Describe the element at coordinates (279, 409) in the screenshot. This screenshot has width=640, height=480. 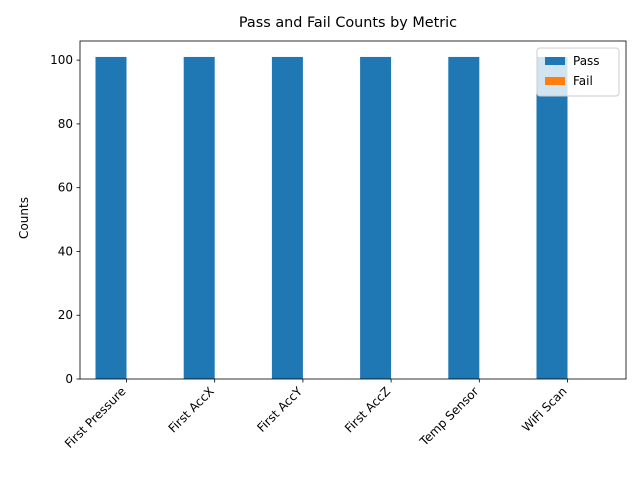
I see `x-tick-label: First AccY` at that location.